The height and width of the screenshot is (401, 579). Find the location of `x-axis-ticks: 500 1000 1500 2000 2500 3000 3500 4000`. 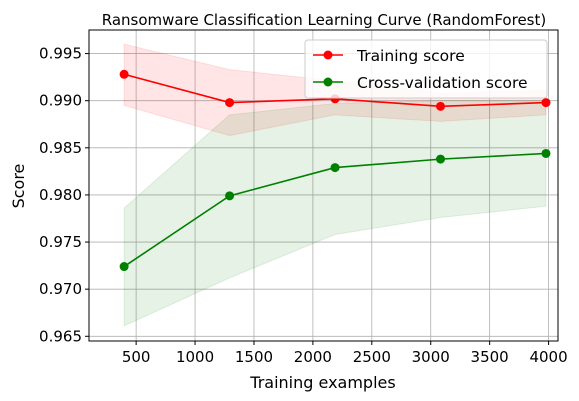

x-axis-ticks: 500 1000 1500 2000 2500 3000 3500 4000 is located at coordinates (345, 353).